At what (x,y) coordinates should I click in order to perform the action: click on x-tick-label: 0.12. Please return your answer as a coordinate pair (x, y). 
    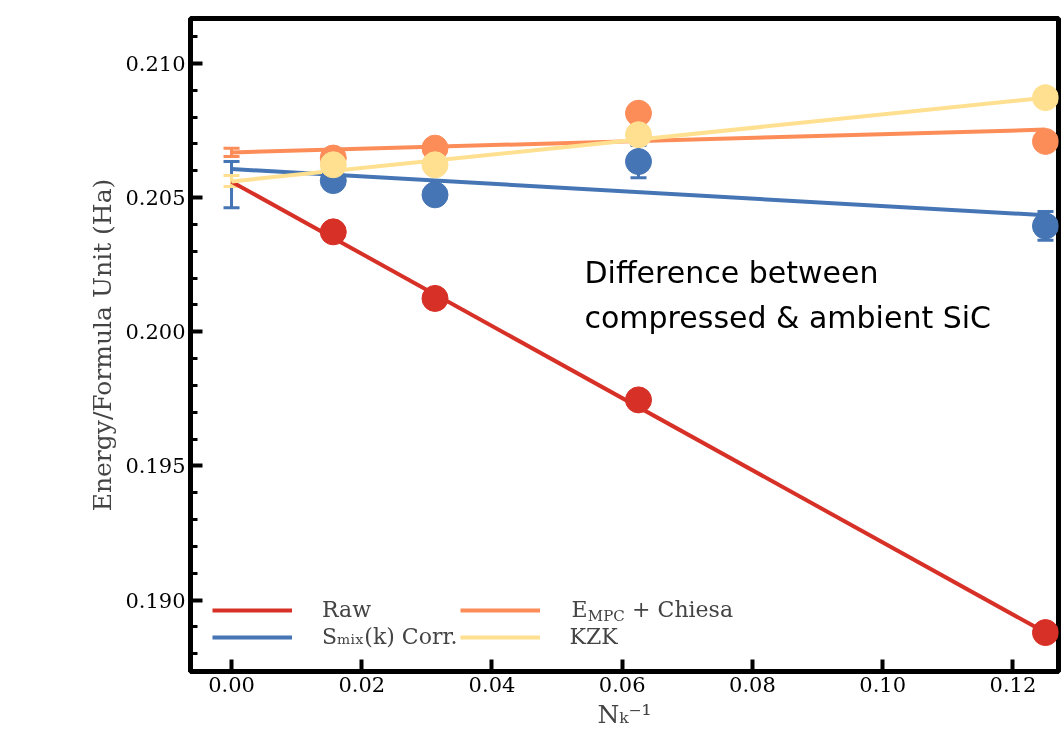
    Looking at the image, I should click on (1013, 684).